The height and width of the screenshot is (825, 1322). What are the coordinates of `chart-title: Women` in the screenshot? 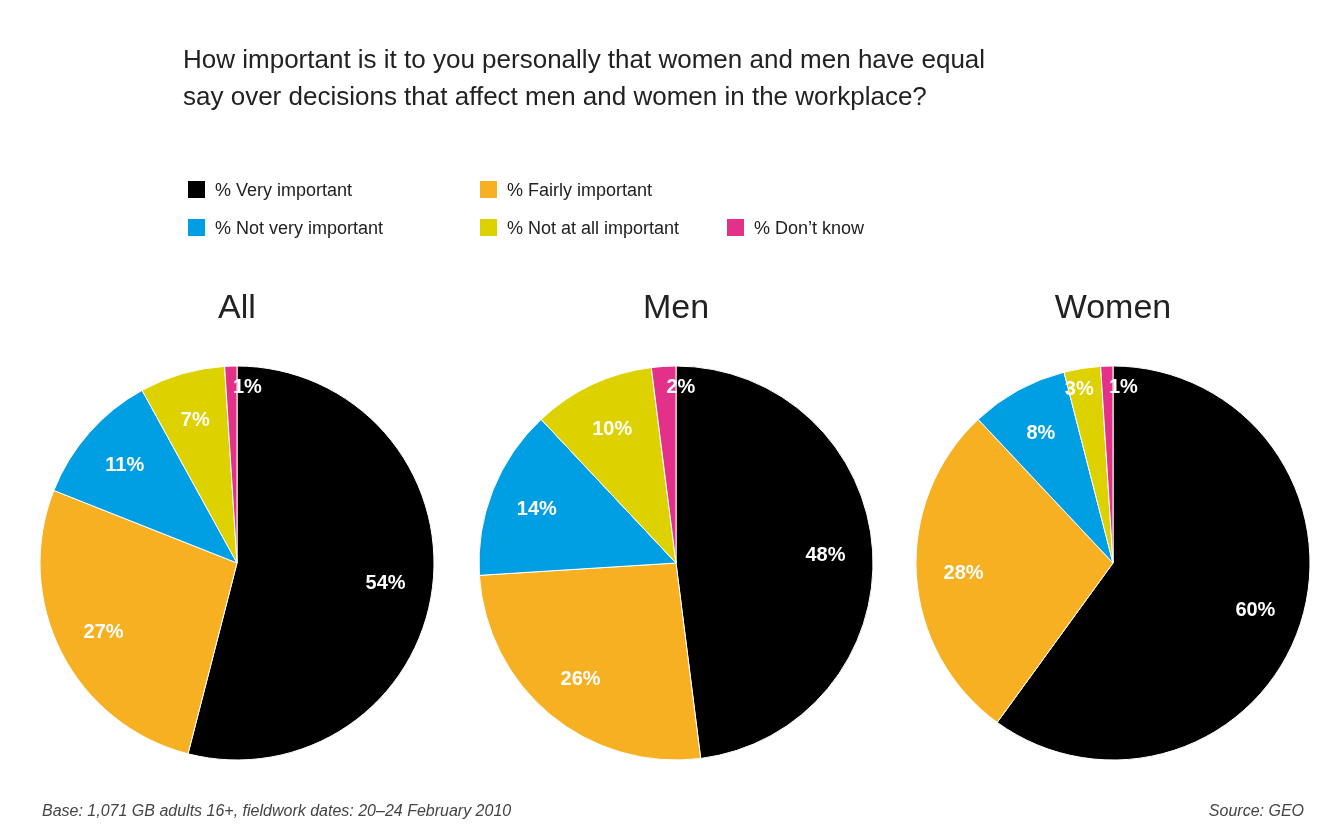 It's located at (1113, 306).